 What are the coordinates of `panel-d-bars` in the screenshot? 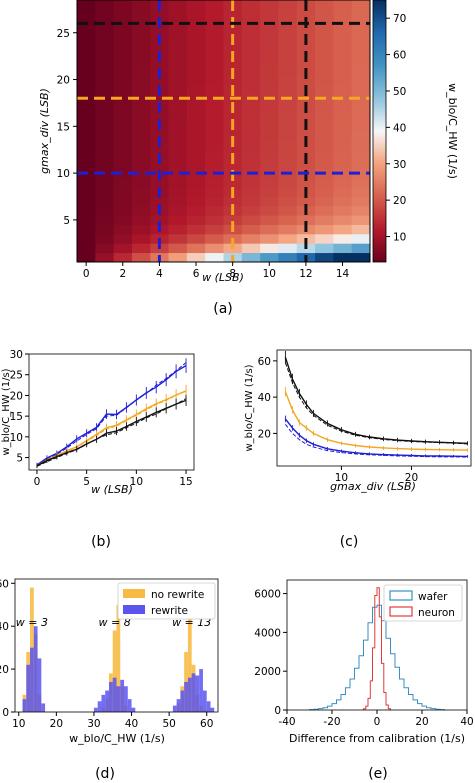 It's located at (118, 649).